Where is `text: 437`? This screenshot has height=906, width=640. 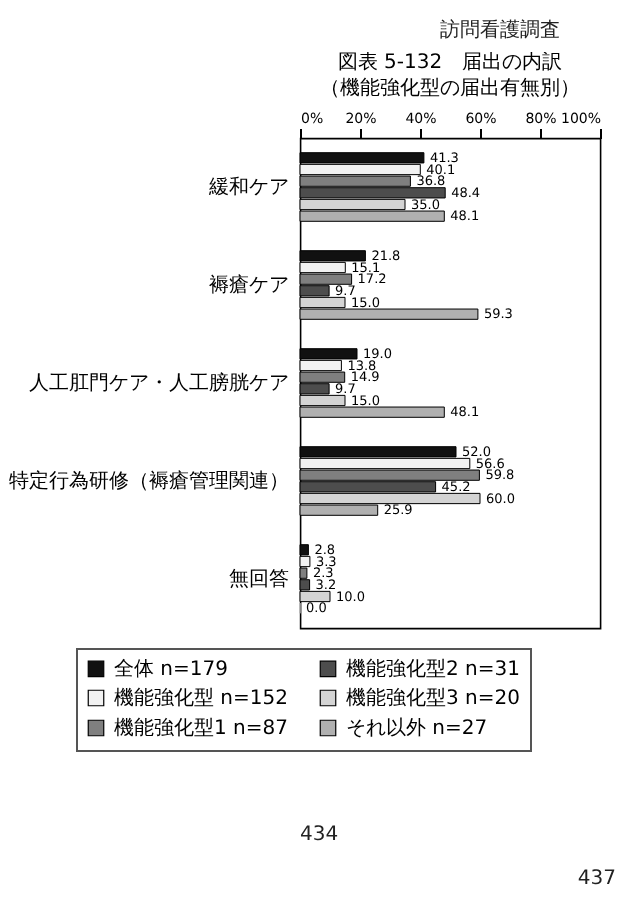 text: 437 is located at coordinates (596, 879).